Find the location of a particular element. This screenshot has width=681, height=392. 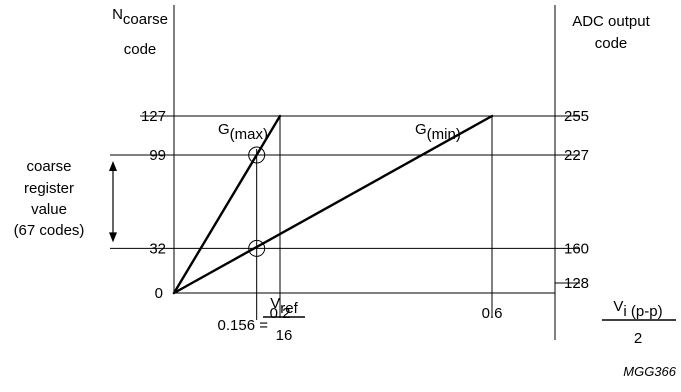

series-label-gmax-sub: (max) is located at coordinates (248, 134).